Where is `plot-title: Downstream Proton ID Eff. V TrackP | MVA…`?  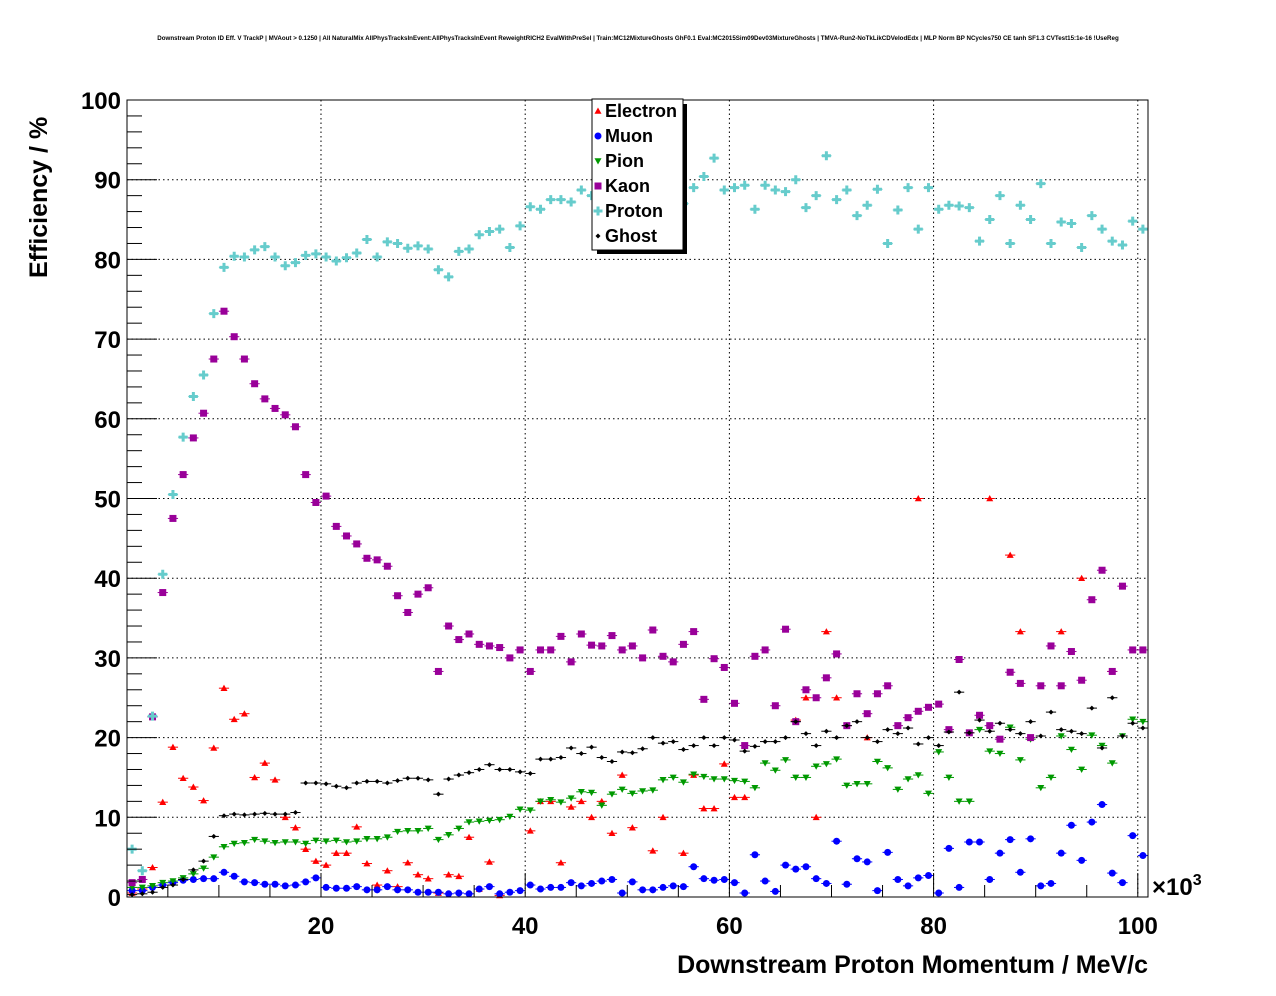
plot-title: Downstream Proton ID Eff. V TrackP | MVA… is located at coordinates (638, 38).